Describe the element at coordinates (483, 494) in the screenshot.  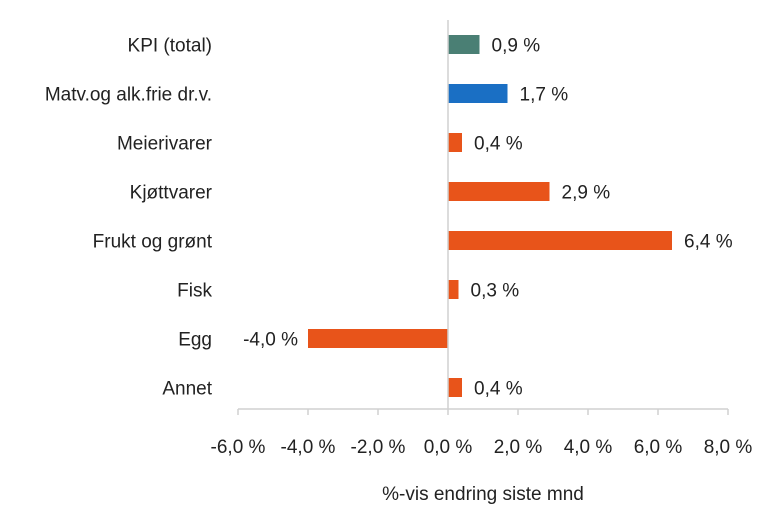
I see `x-axis-title: %-vis endring siste mnd` at that location.